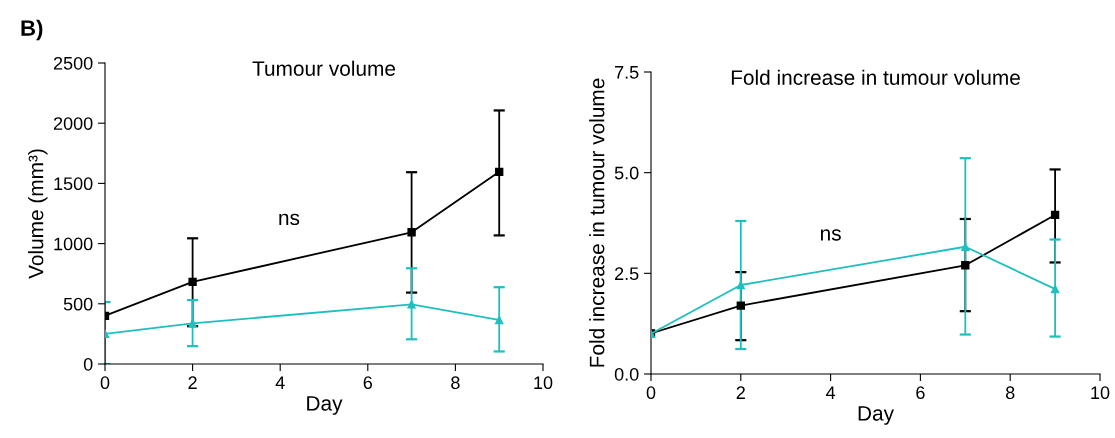 The height and width of the screenshot is (438, 1115). I want to click on y-tick-label: 2.5, so click(627, 274).